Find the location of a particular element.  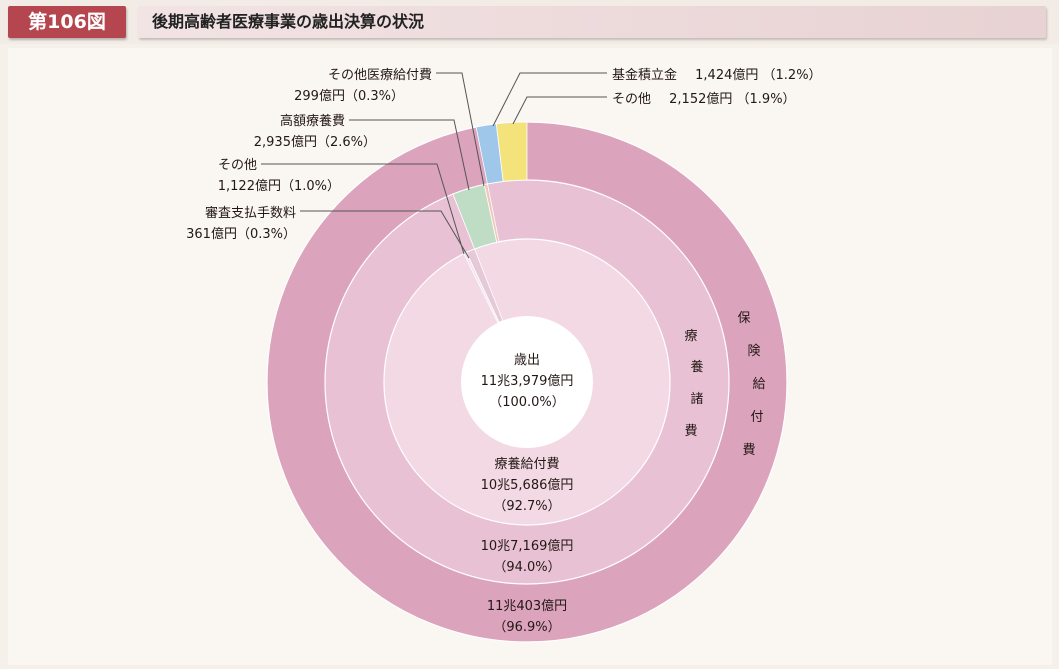

callout-other-expense-share: （1.9%） is located at coordinates (766, 99).